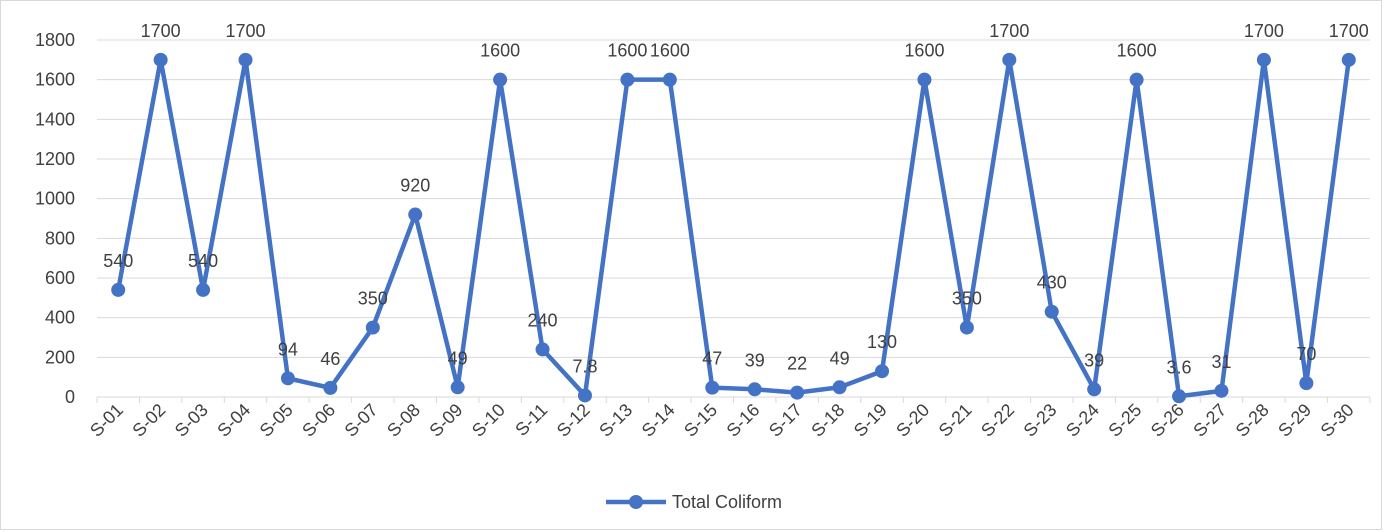 The width and height of the screenshot is (1384, 532). What do you see at coordinates (288, 349) in the screenshot?
I see `data-label: 94` at bounding box center [288, 349].